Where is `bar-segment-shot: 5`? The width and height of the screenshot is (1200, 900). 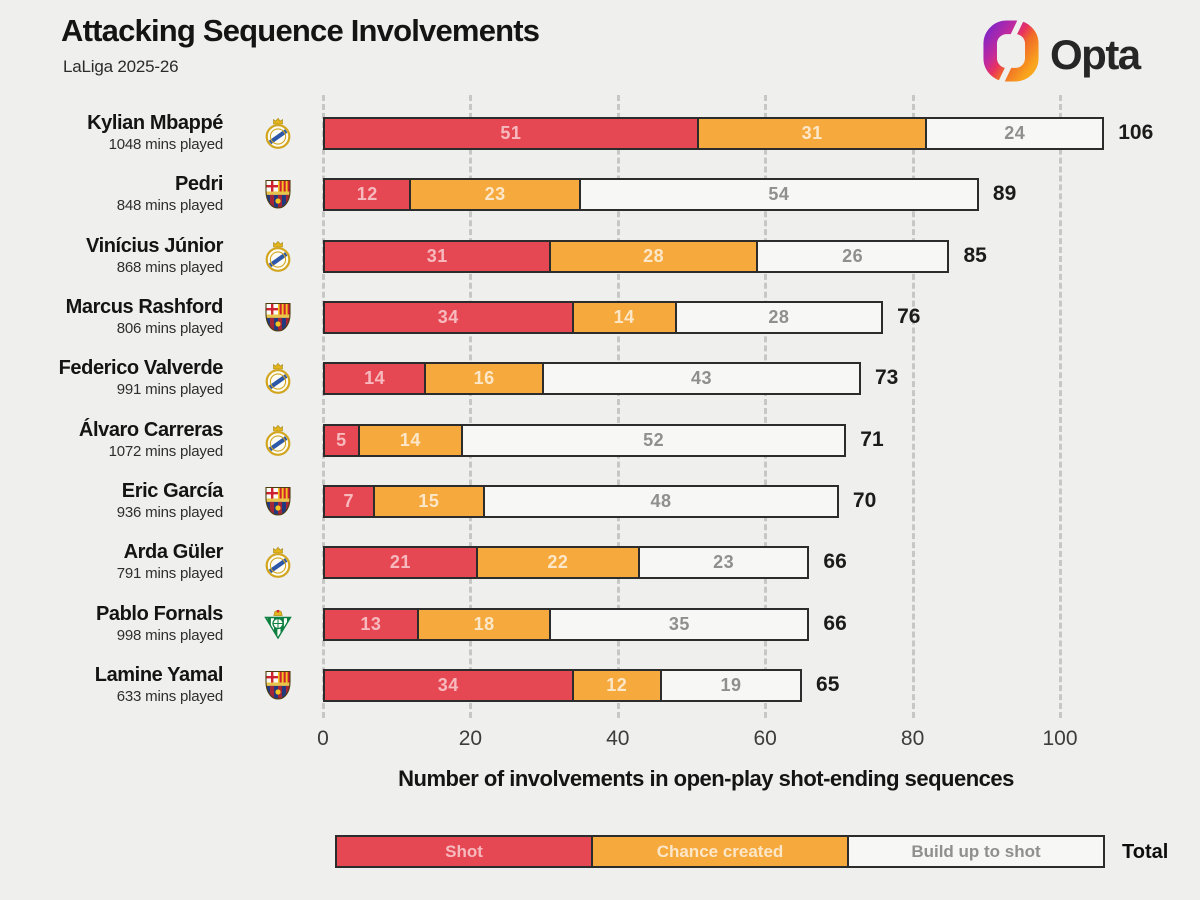
bar-segment-shot: 5 is located at coordinates (341, 440).